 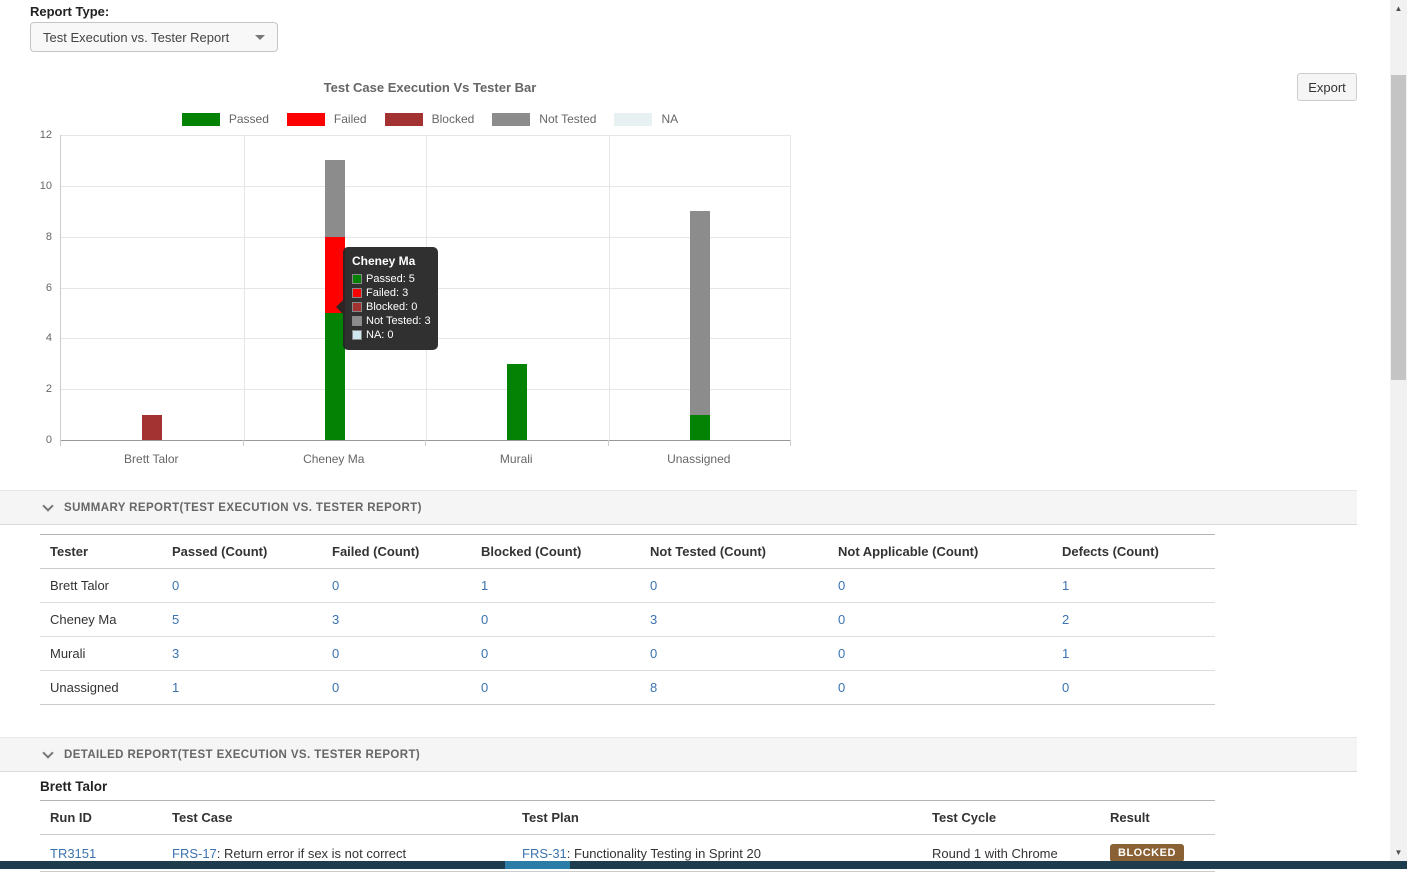 I want to click on summary-count-link: 2, so click(x=1065, y=619).